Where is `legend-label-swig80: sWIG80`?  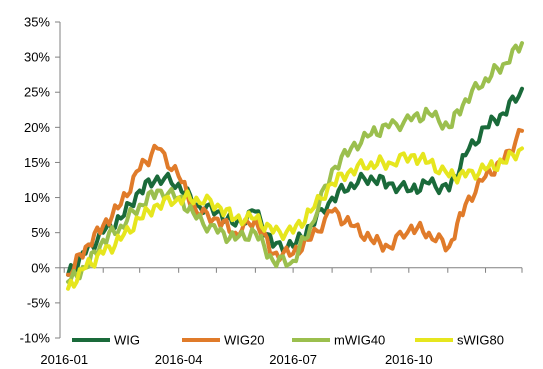
legend-label-swig80: sWIG80 is located at coordinates (480, 340).